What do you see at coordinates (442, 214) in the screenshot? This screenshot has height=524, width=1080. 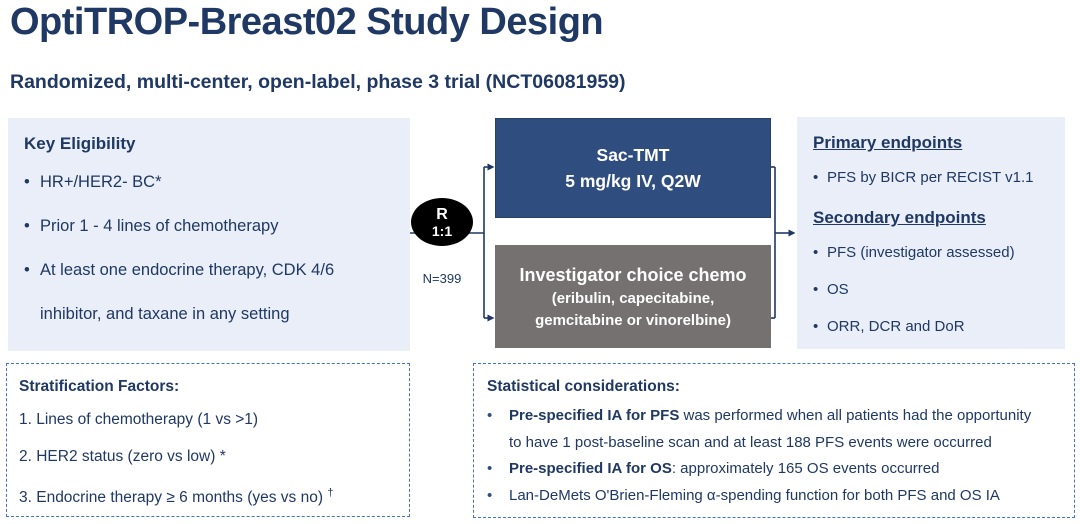 I see `randomization-r: R` at bounding box center [442, 214].